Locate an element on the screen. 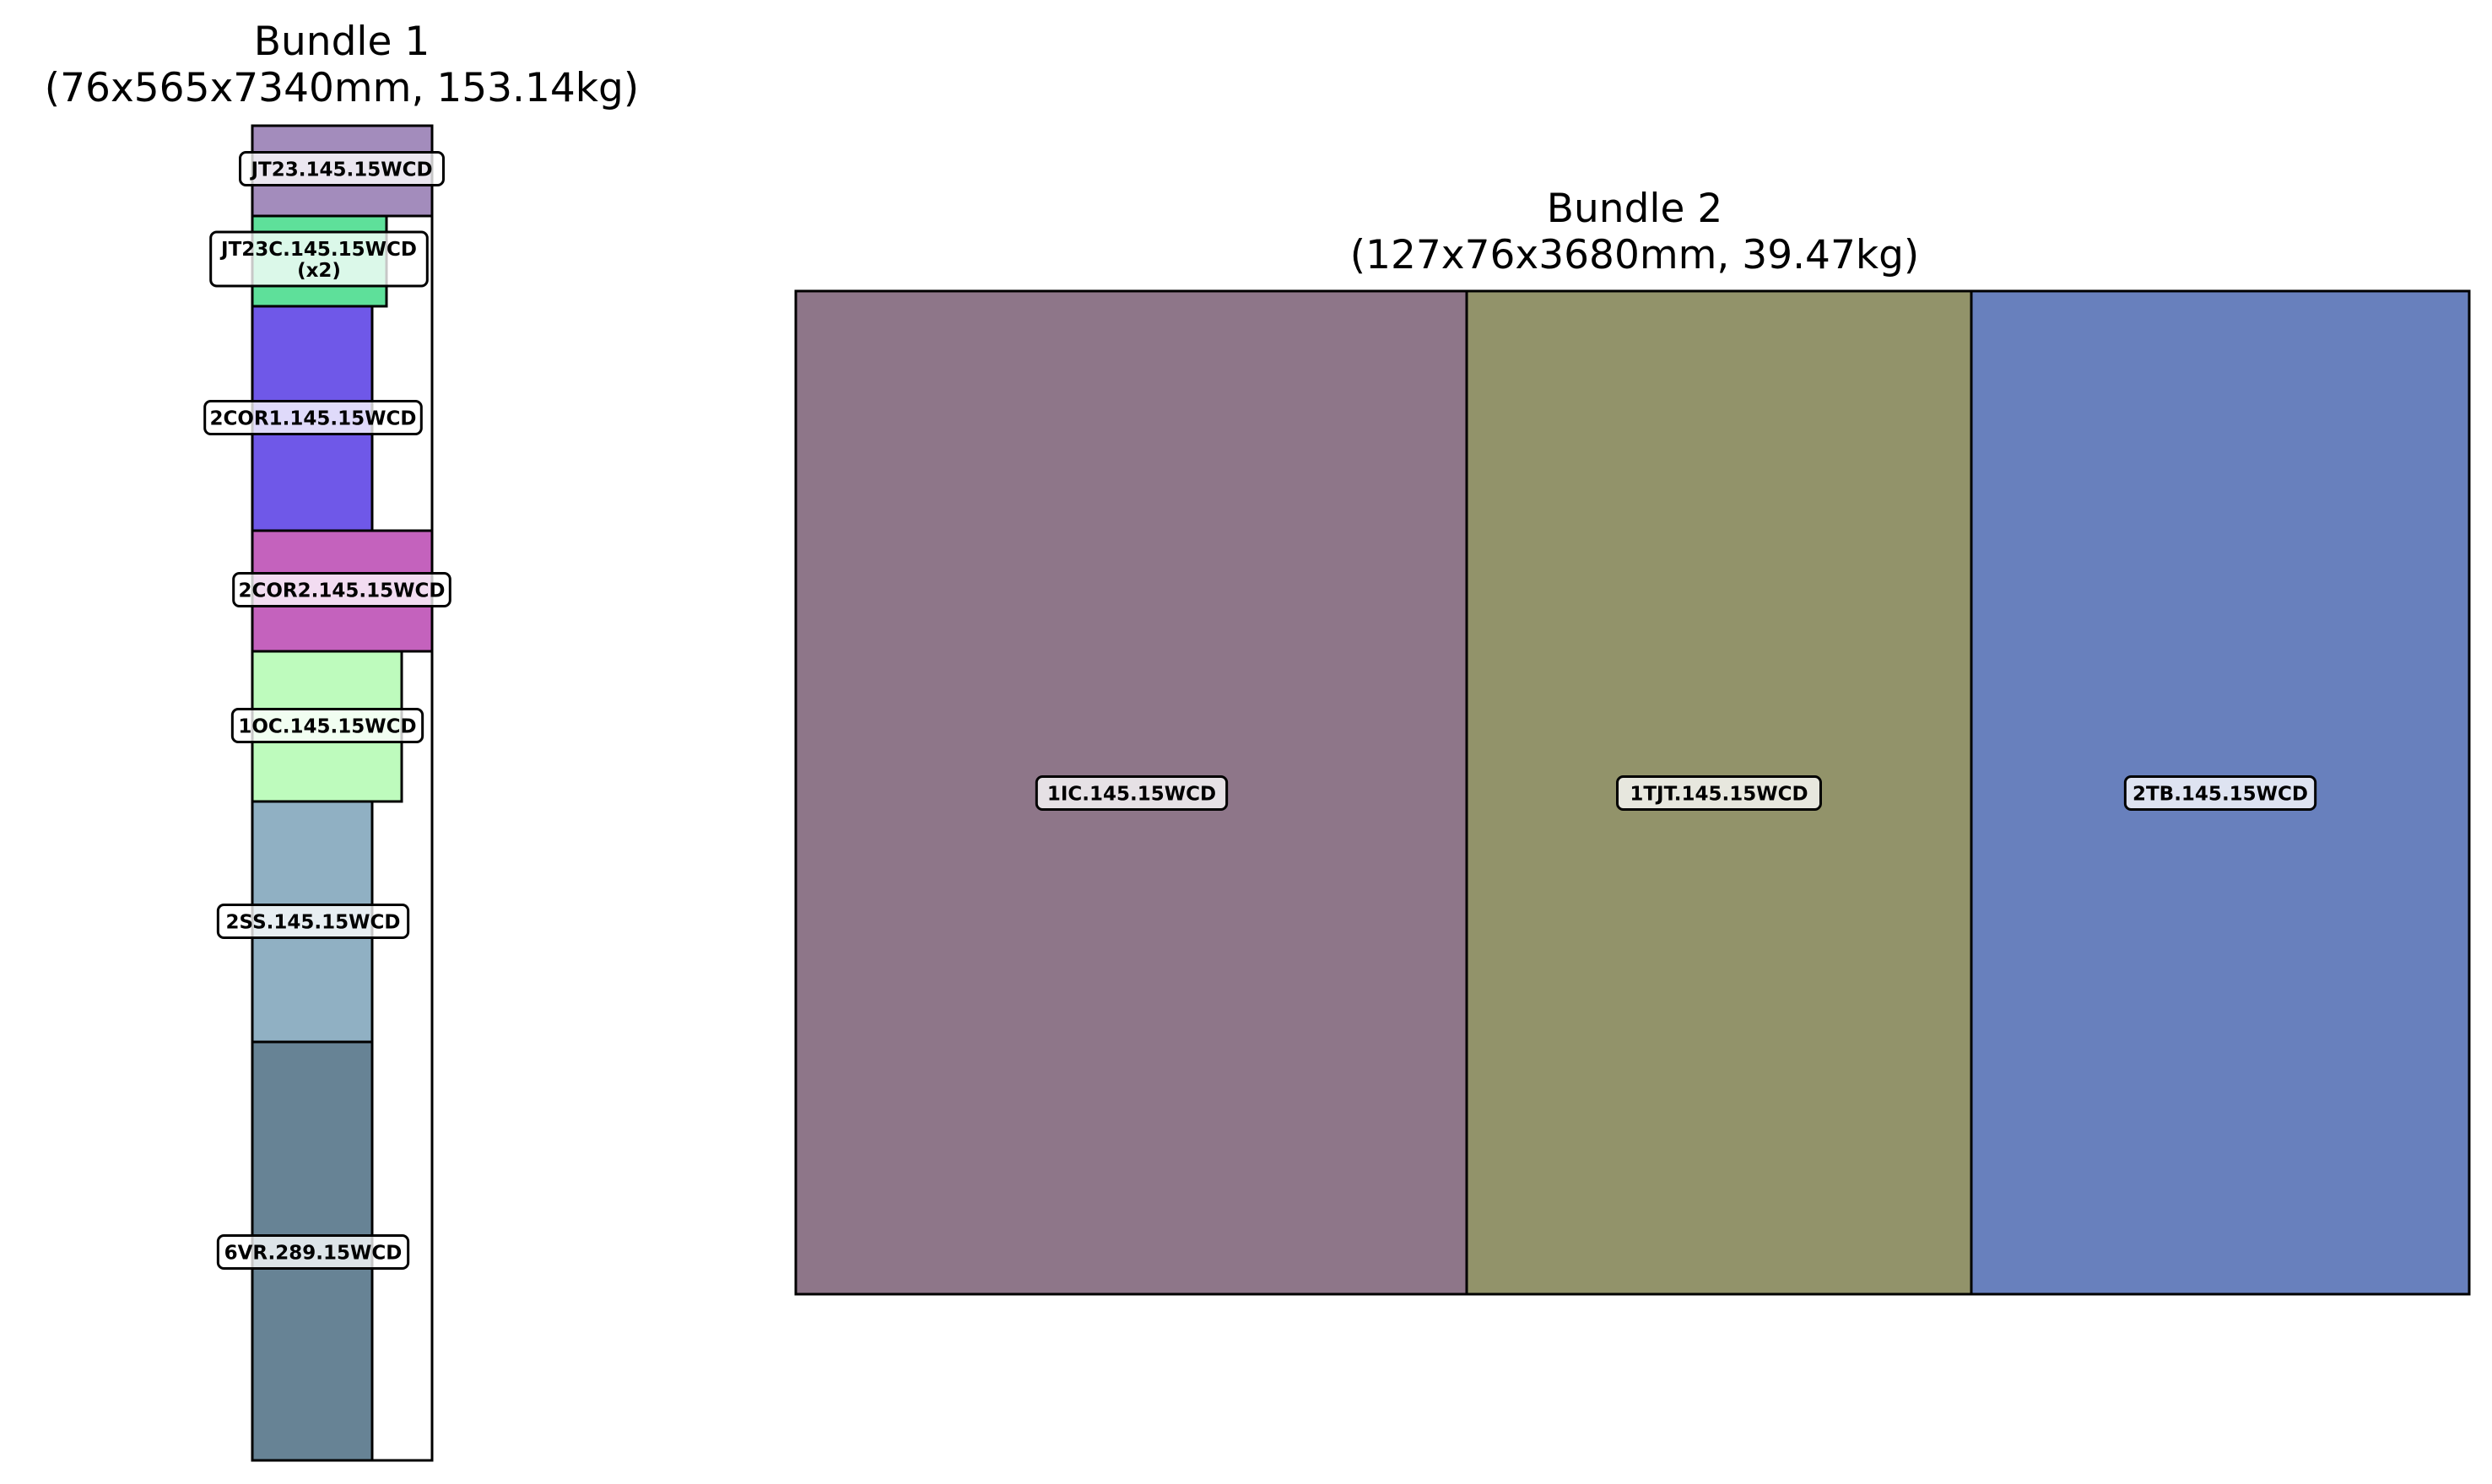 The width and height of the screenshot is (2492, 1484). bundle2-part-label-2-box is located at coordinates (1719, 793).